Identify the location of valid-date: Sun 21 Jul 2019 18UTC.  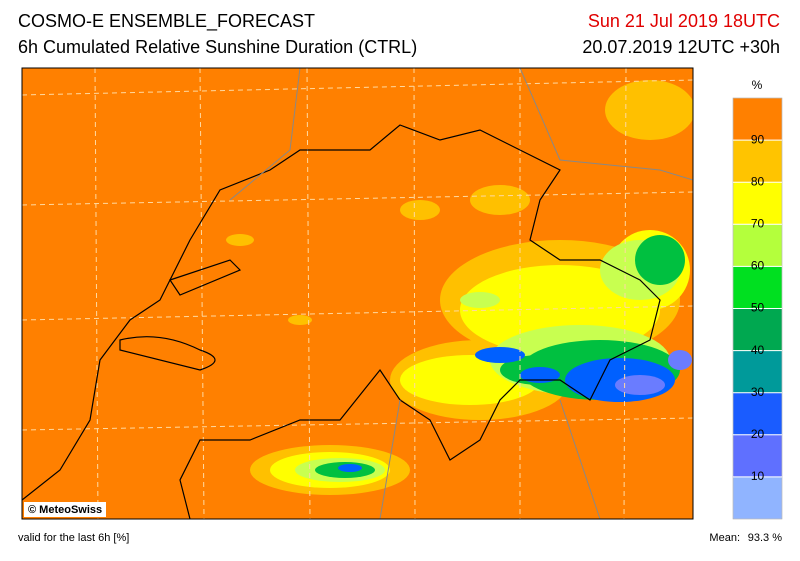
(684, 21).